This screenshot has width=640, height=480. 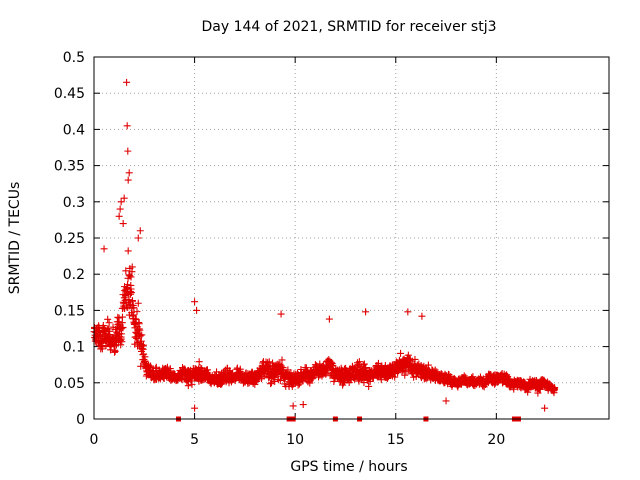 What do you see at coordinates (295, 440) in the screenshot?
I see `x-tick-label: 10` at bounding box center [295, 440].